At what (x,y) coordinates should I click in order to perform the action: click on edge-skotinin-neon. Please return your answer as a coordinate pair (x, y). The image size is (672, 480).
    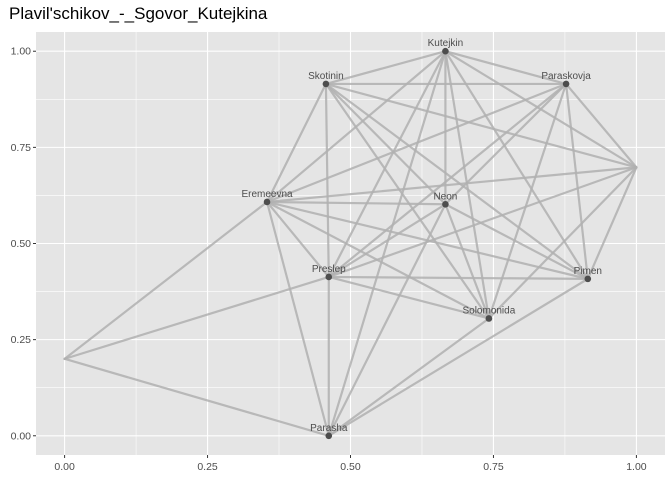
    Looking at the image, I should click on (385, 144).